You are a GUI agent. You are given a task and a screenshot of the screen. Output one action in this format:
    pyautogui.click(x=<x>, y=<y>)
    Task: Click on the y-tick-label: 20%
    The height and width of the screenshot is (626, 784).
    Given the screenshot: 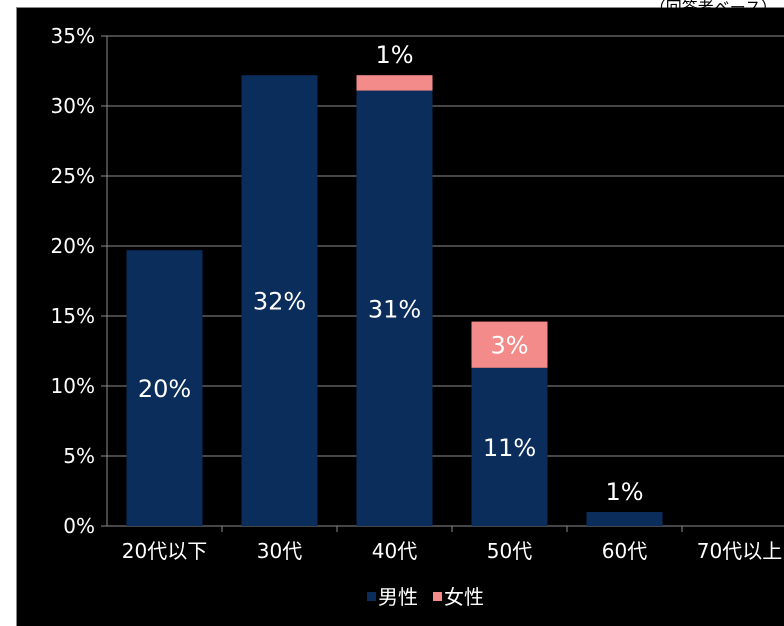 What is the action you would take?
    pyautogui.click(x=73, y=246)
    